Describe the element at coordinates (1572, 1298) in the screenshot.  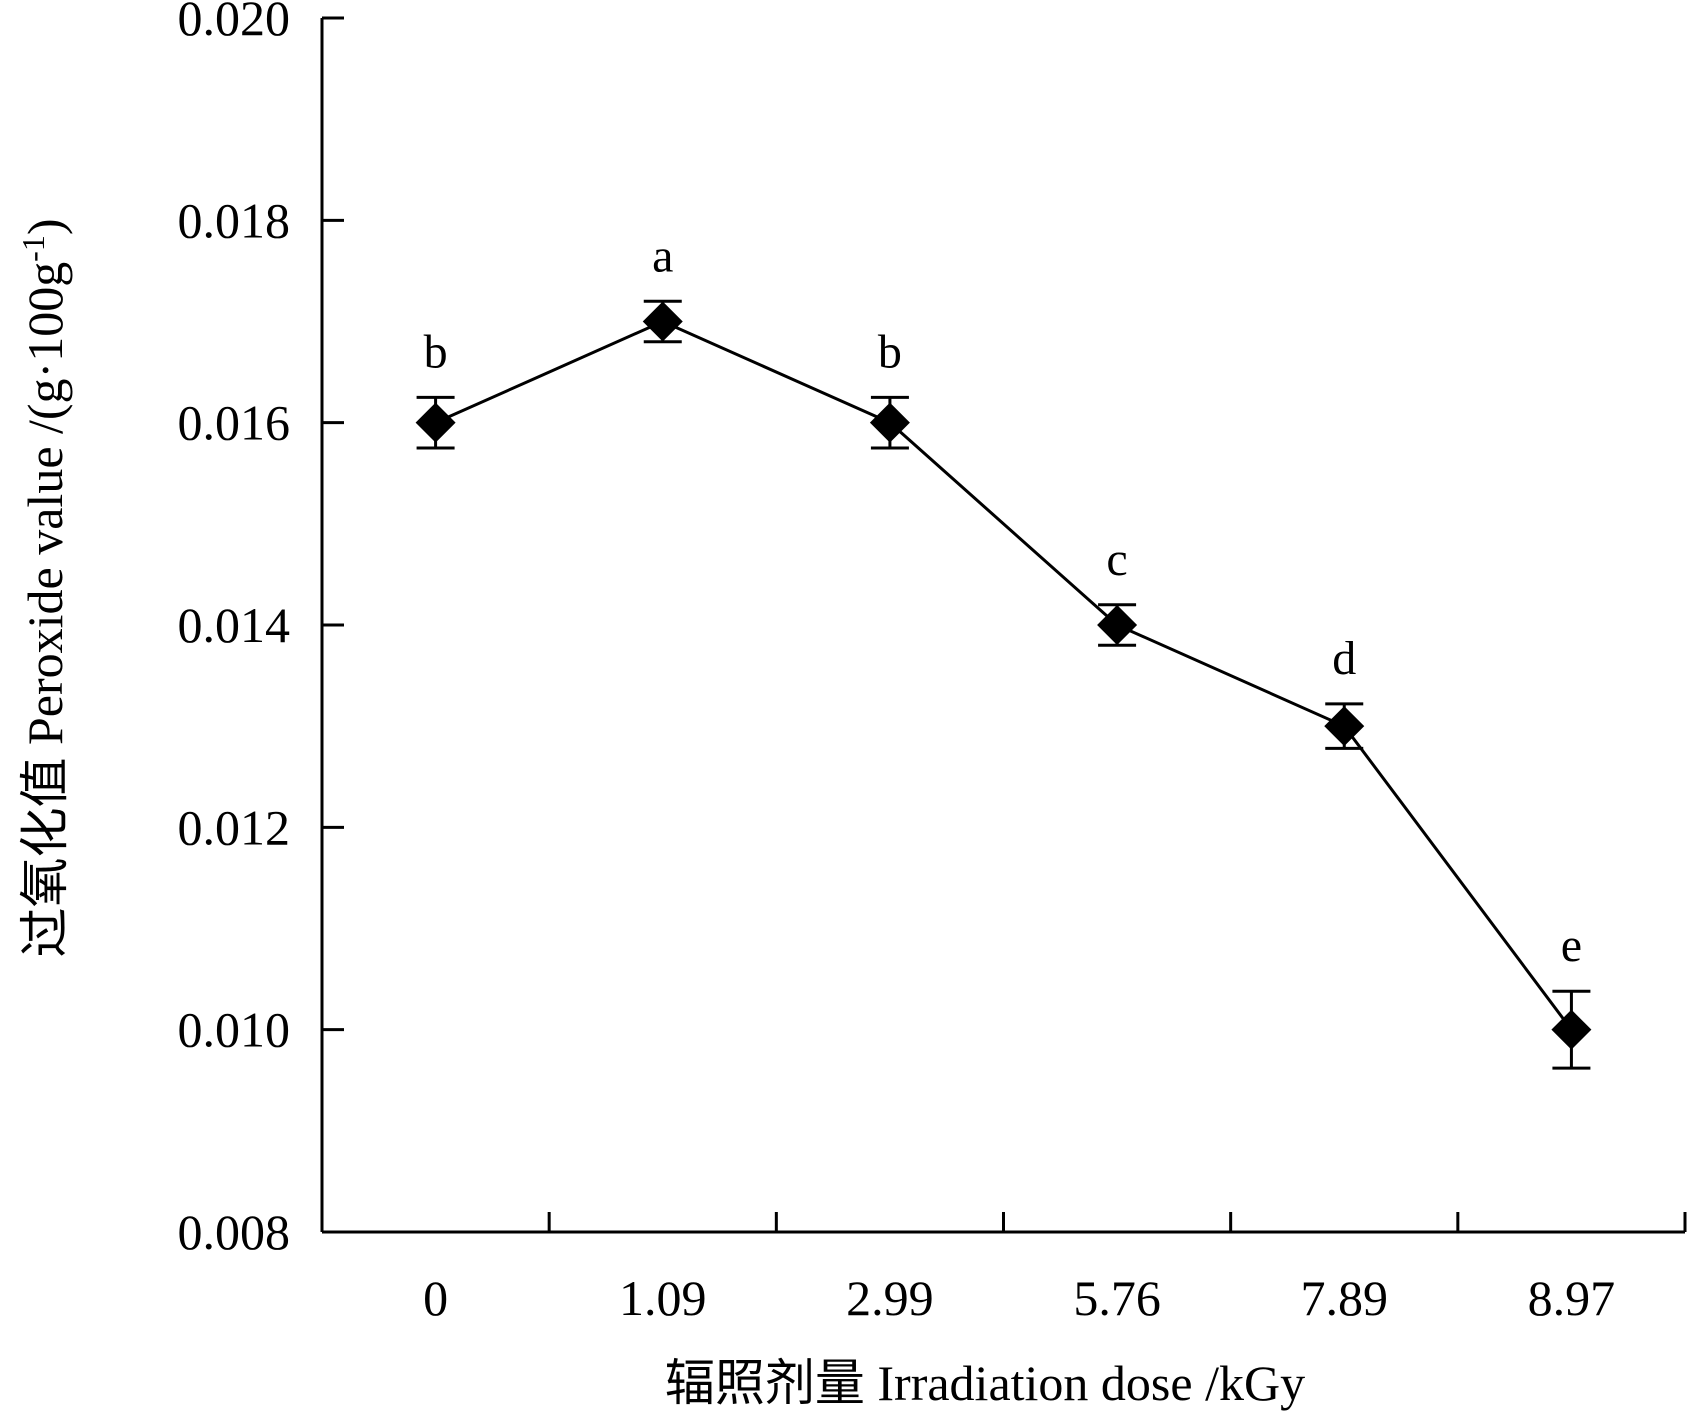
I see `x-tick-label: 8.97` at that location.